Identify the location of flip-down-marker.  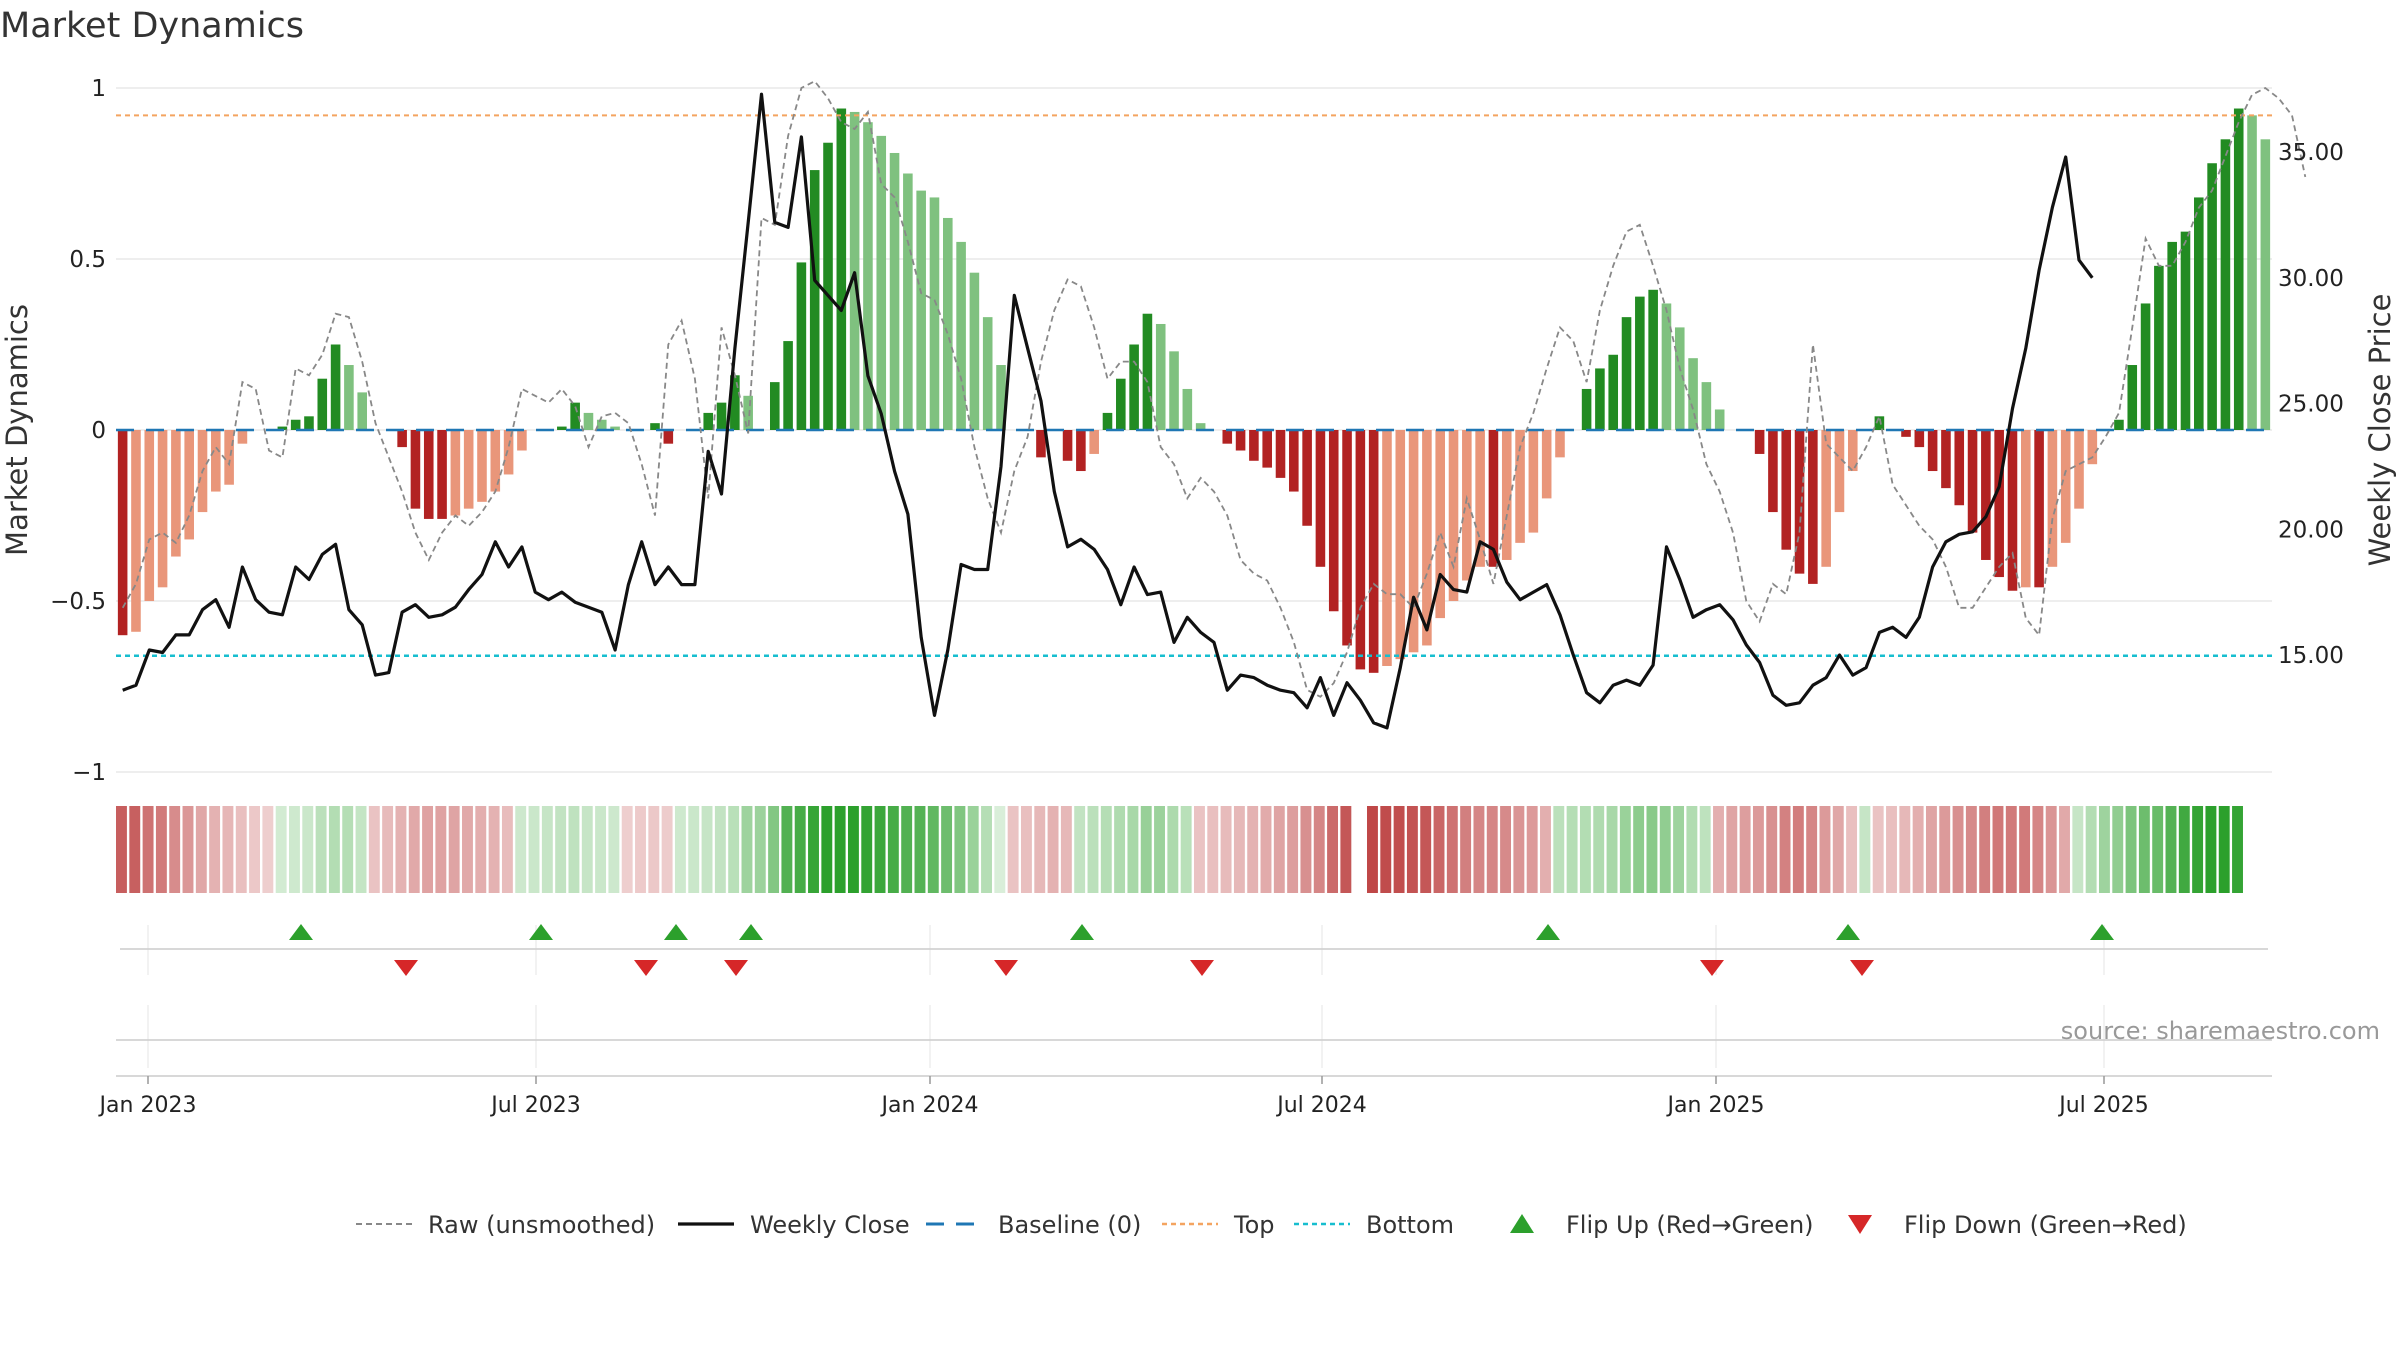
(1712, 968).